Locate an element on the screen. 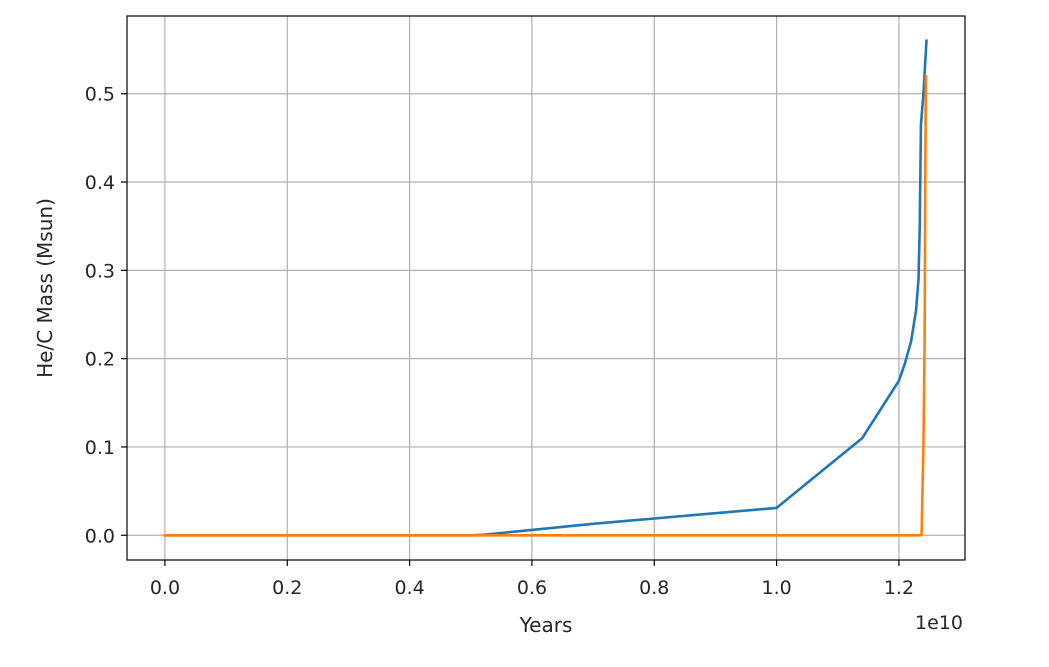 Image resolution: width=1049 pixels, height=667 pixels. y-tick-label: 0.4 is located at coordinates (100, 183).